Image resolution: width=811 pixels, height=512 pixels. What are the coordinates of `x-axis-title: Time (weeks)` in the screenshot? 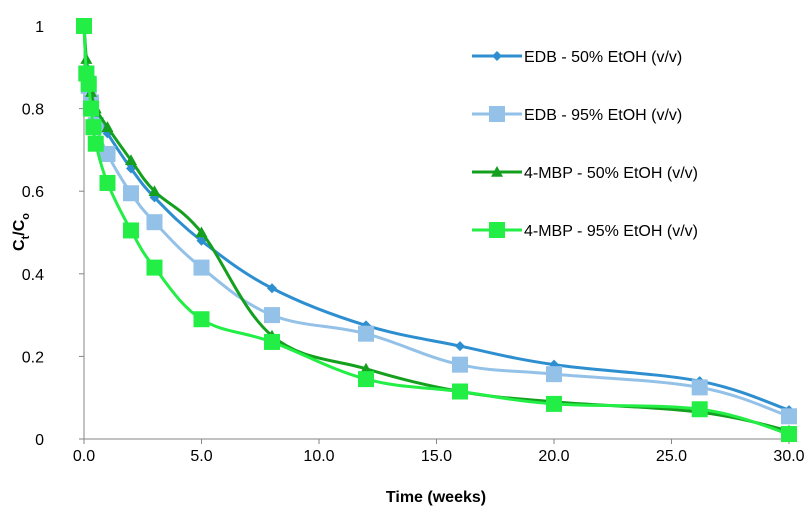 It's located at (436, 497).